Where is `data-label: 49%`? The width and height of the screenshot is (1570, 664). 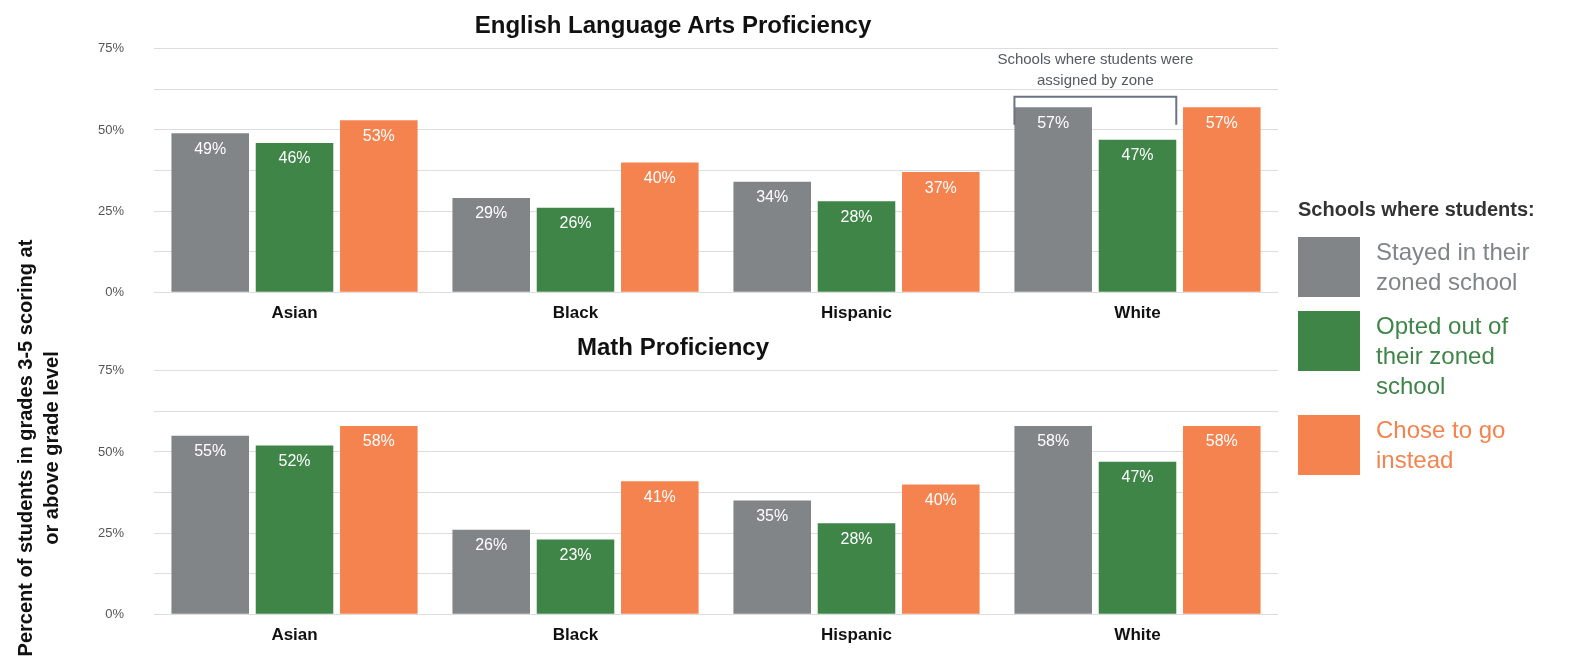
data-label: 49% is located at coordinates (210, 148).